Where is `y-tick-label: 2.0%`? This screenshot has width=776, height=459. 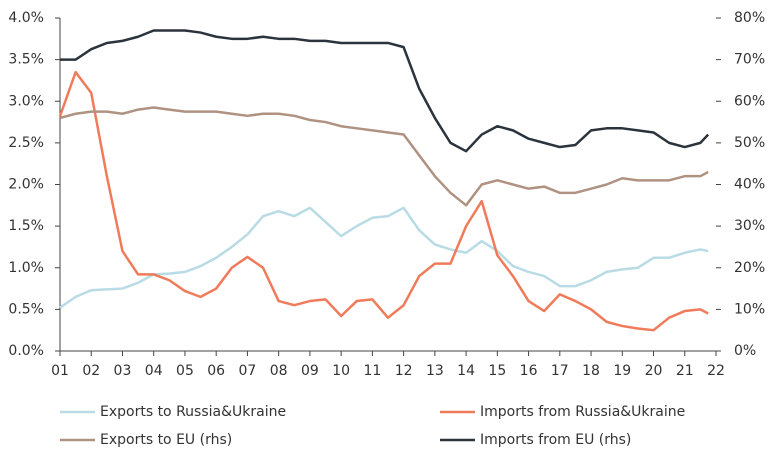
y-tick-label: 2.0% is located at coordinates (26, 185).